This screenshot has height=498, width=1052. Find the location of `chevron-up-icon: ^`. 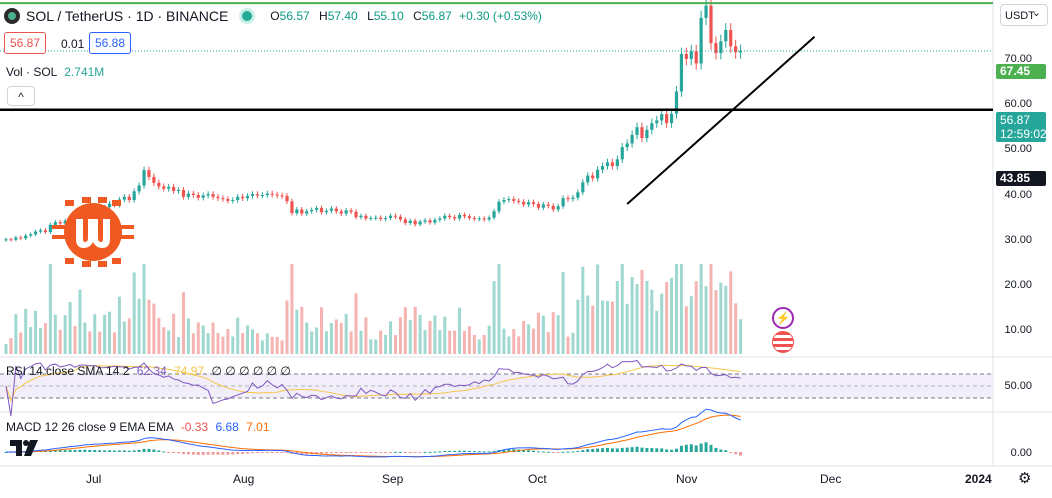

chevron-up-icon: ^ is located at coordinates (21, 97).